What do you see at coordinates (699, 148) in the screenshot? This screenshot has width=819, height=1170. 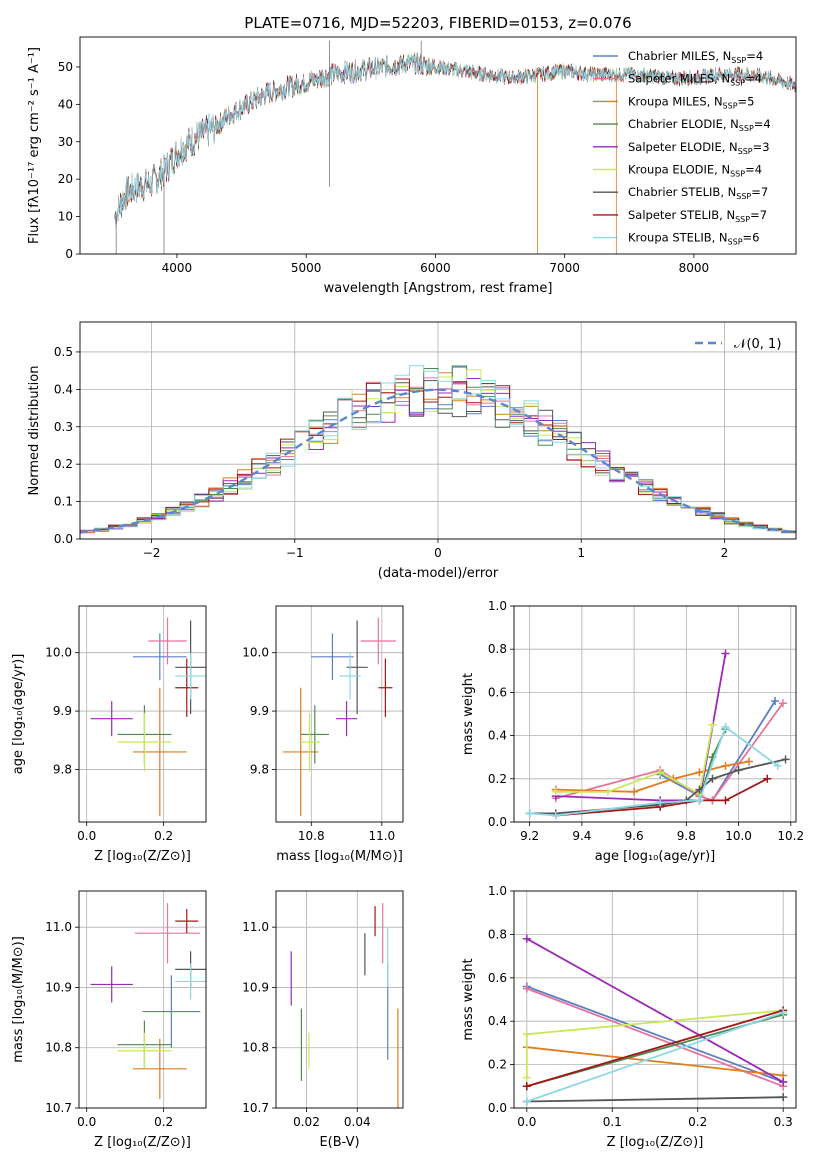 I see `legend-entry: Salpeter ELODIE, NSSP=3` at bounding box center [699, 148].